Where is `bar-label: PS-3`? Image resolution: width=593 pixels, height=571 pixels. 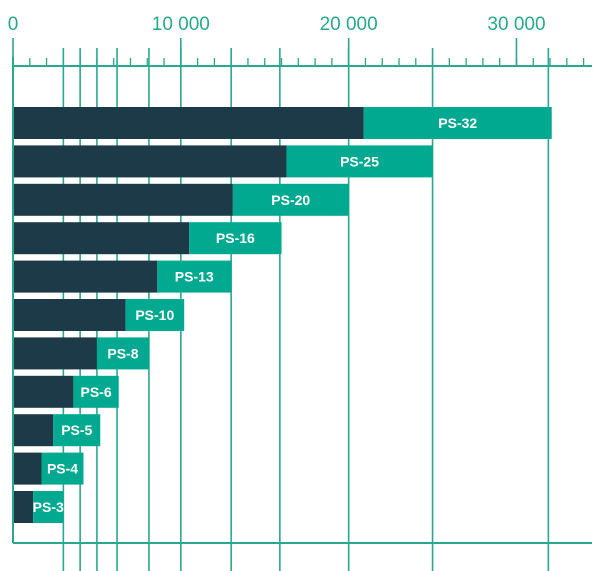 bar-label: PS-3 is located at coordinates (48, 507).